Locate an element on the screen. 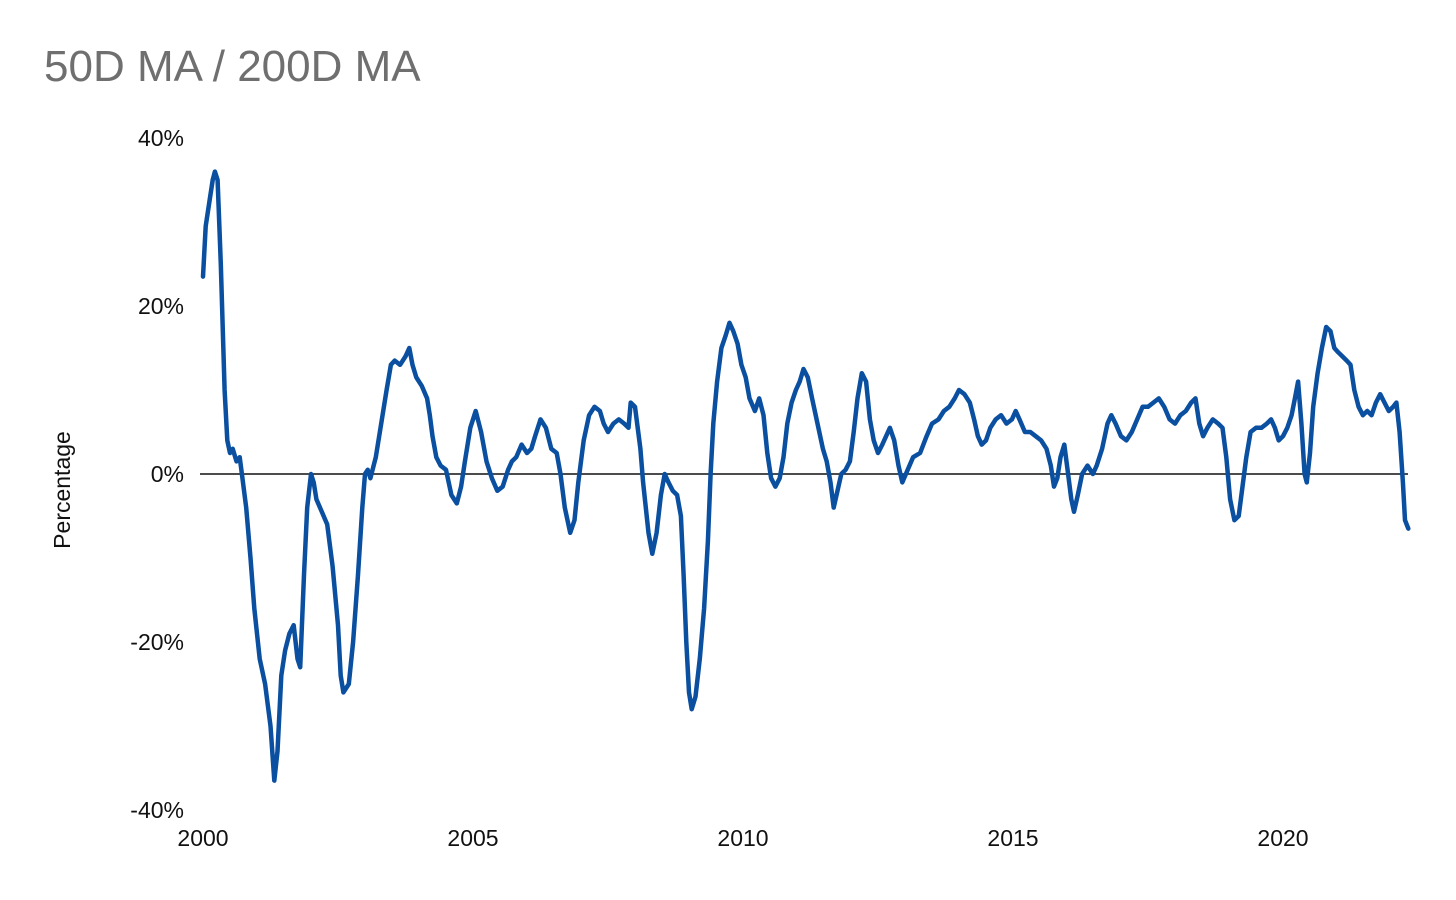 This screenshot has height=900, width=1456. y-axis-ticks: 40% 20% 0% -20% -40% is located at coordinates (157, 474).